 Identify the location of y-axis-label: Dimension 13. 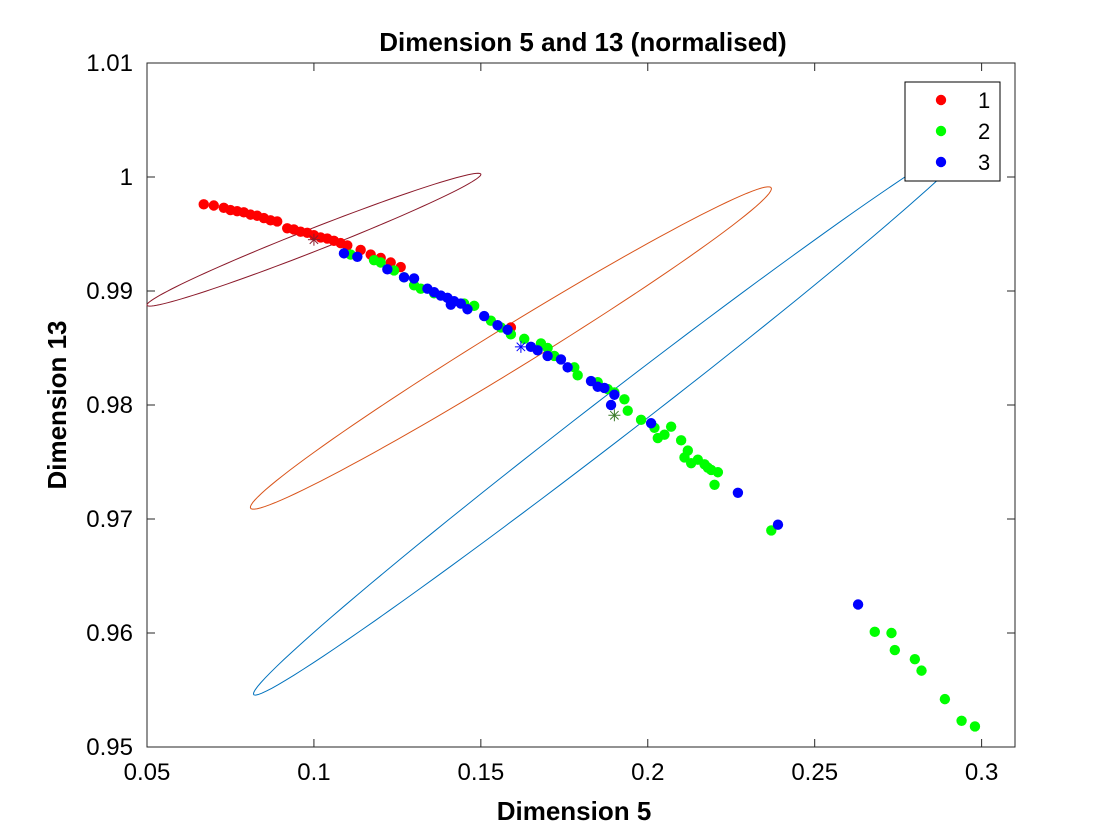
(57, 404).